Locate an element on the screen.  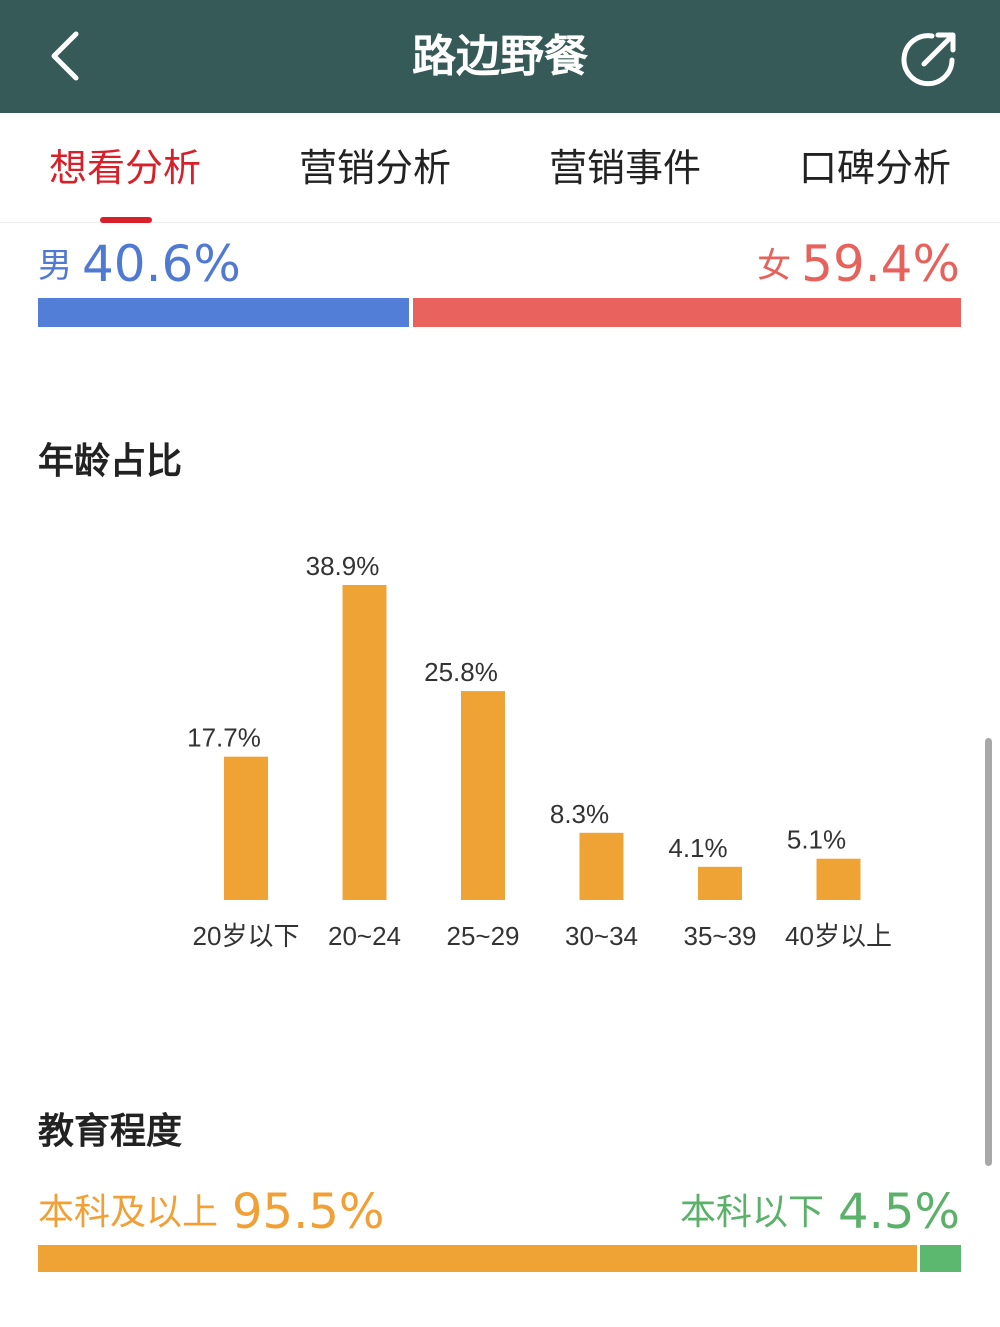
age-category-label: 20~24 is located at coordinates (364, 936).